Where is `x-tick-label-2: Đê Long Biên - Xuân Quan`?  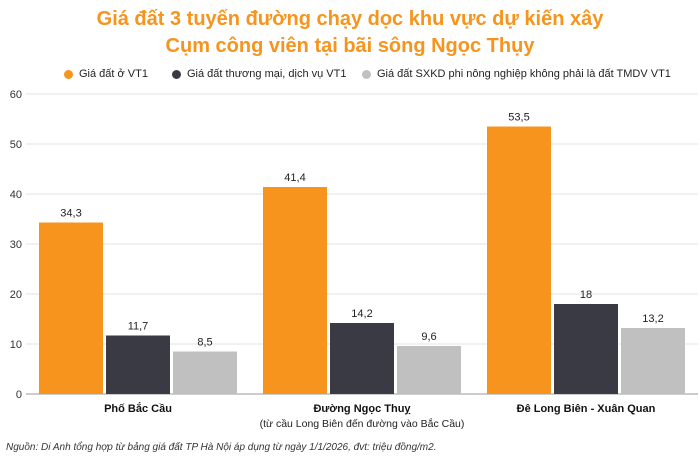
x-tick-label-2: Đê Long Biên - Xuân Quan is located at coordinates (586, 409).